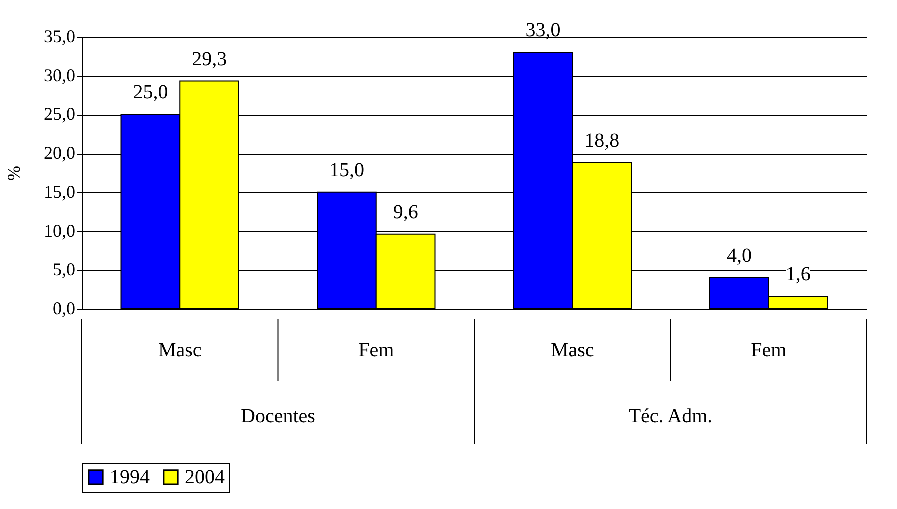  Describe the element at coordinates (278, 417) in the screenshot. I see `text: Docentes` at that location.